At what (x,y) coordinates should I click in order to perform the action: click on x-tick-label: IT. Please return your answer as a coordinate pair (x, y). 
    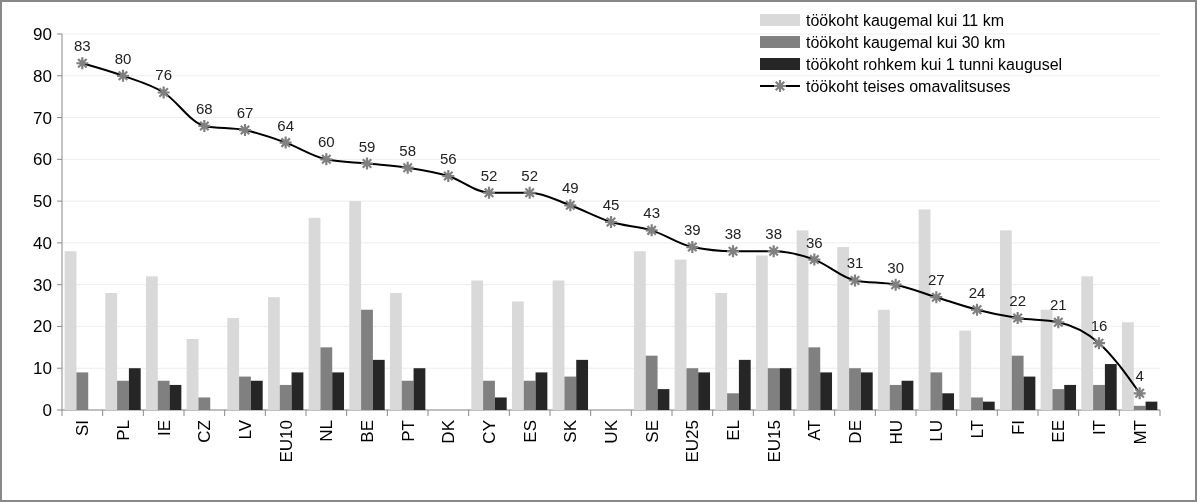
    Looking at the image, I should click on (1099, 428).